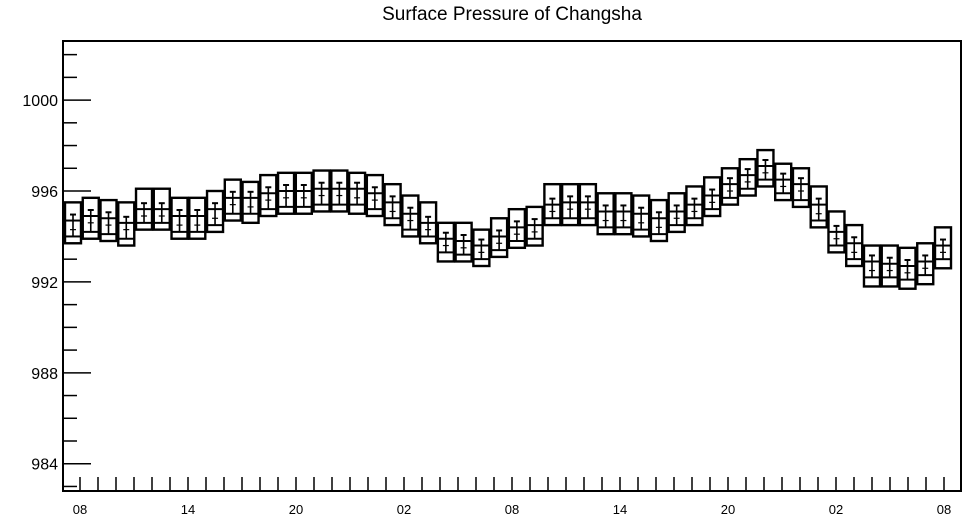 The height and width of the screenshot is (520, 968). I want to click on y-tick-label: 988, so click(44, 374).